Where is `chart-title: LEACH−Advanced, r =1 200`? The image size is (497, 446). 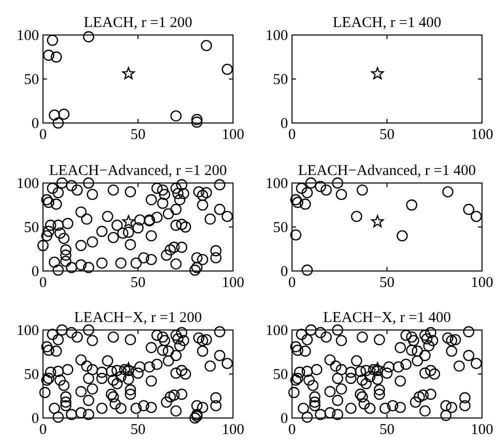 chart-title: LEACH−Advanced, r =1 200 is located at coordinates (138, 171).